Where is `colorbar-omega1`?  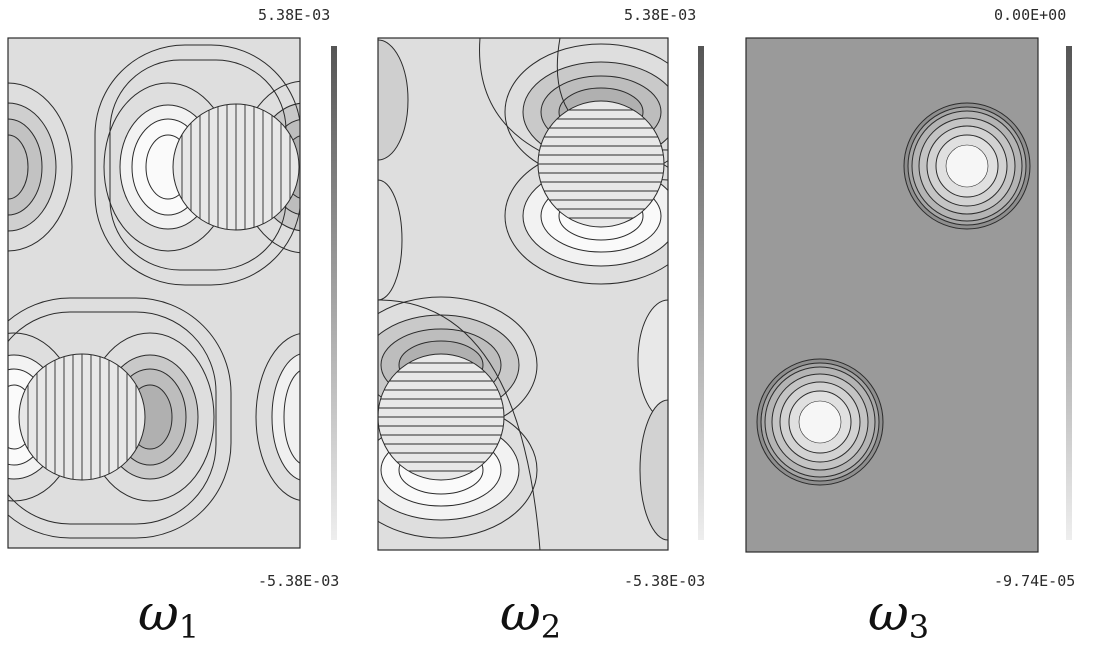 colorbar-omega1 is located at coordinates (334, 293).